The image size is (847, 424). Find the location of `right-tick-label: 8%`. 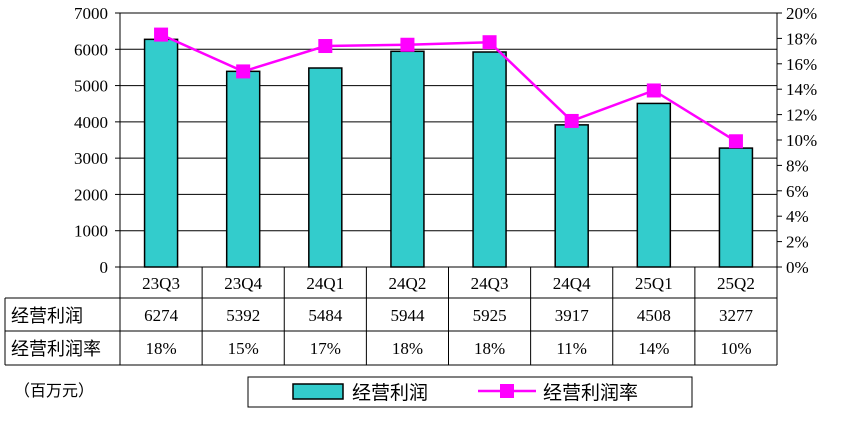

right-tick-label: 8% is located at coordinates (797, 165).